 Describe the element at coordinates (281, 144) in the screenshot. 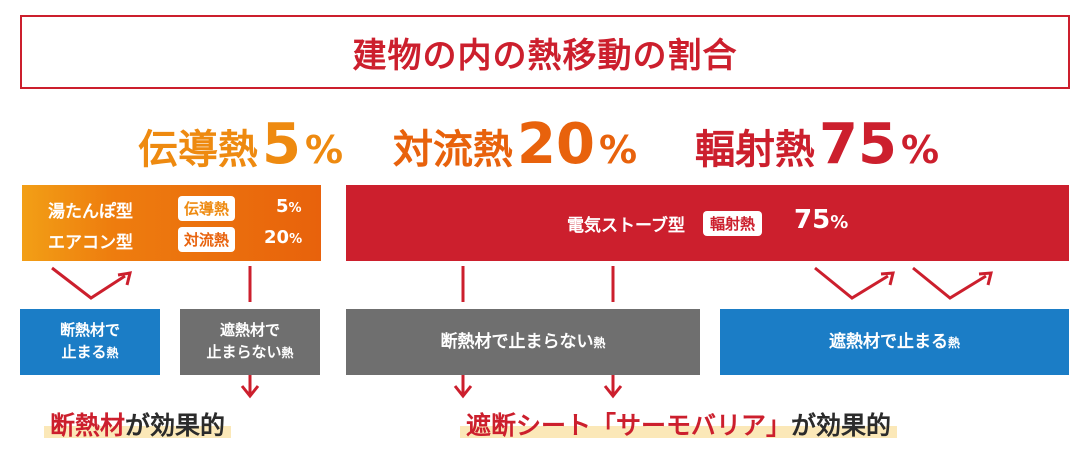

I see `headline-value: 5` at that location.